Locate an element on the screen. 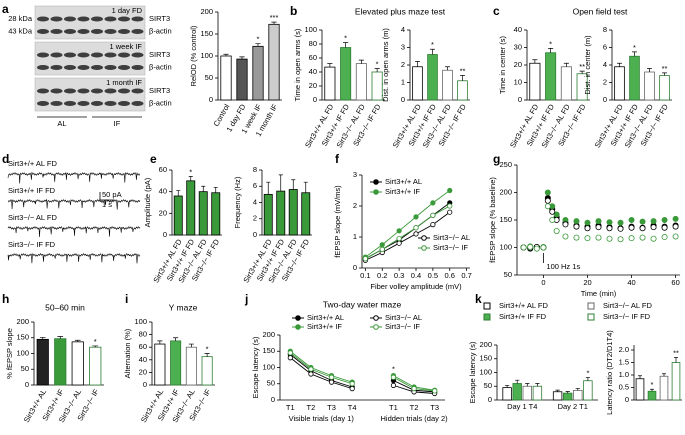 This screenshot has height=435, width=685. y-axis-label: RelOD (% control) is located at coordinates (193, 55).